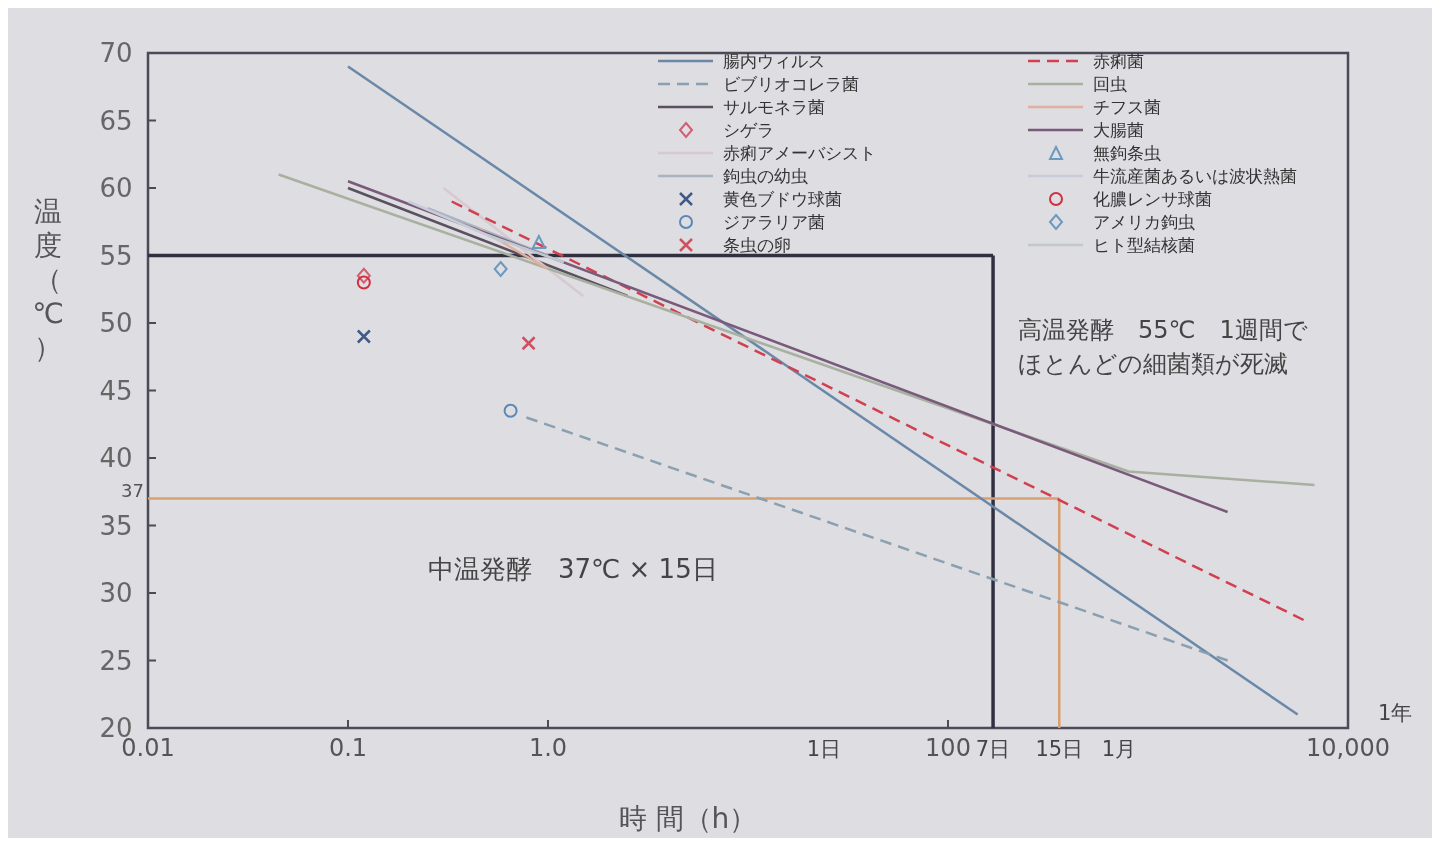  I want to click on x-tick-label: 10,000, so click(1348, 748).